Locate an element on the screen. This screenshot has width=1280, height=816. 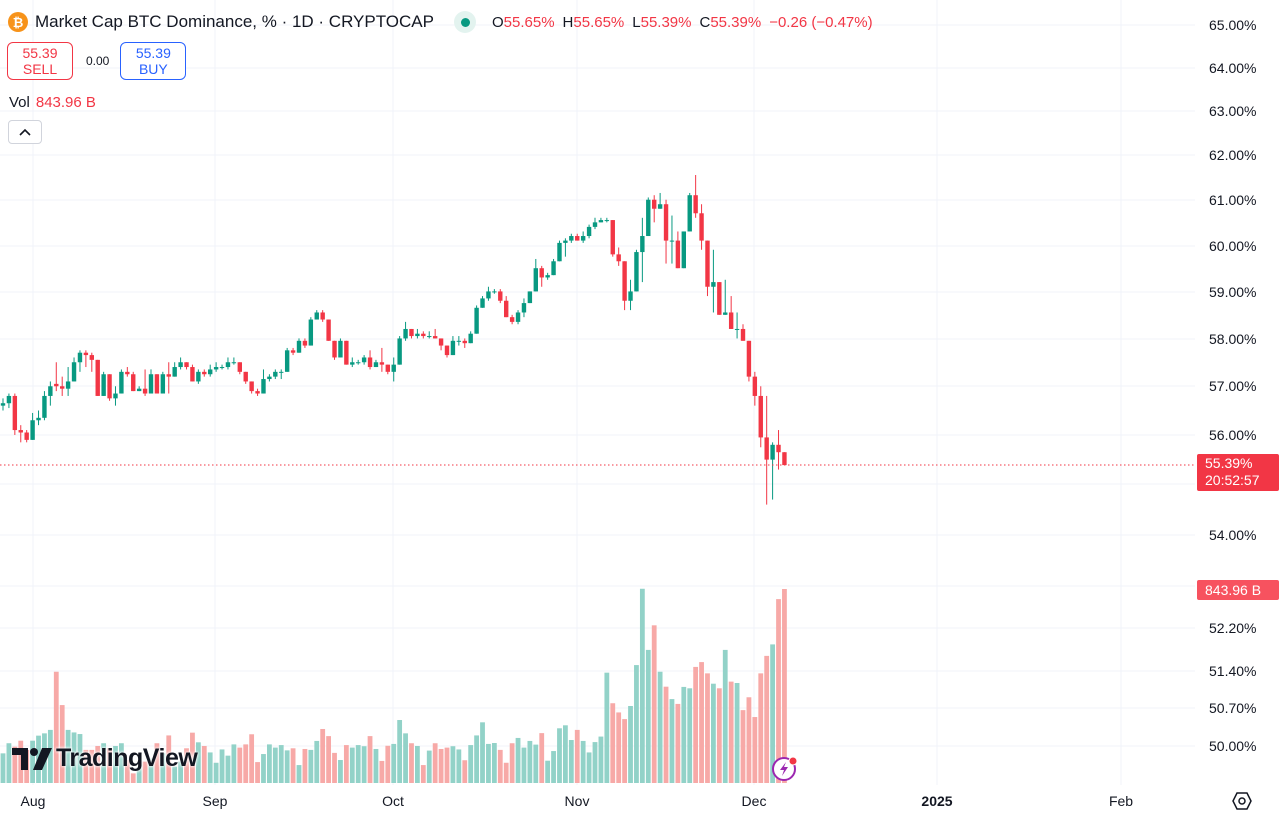
sell-price: 55.39 is located at coordinates (40, 53).